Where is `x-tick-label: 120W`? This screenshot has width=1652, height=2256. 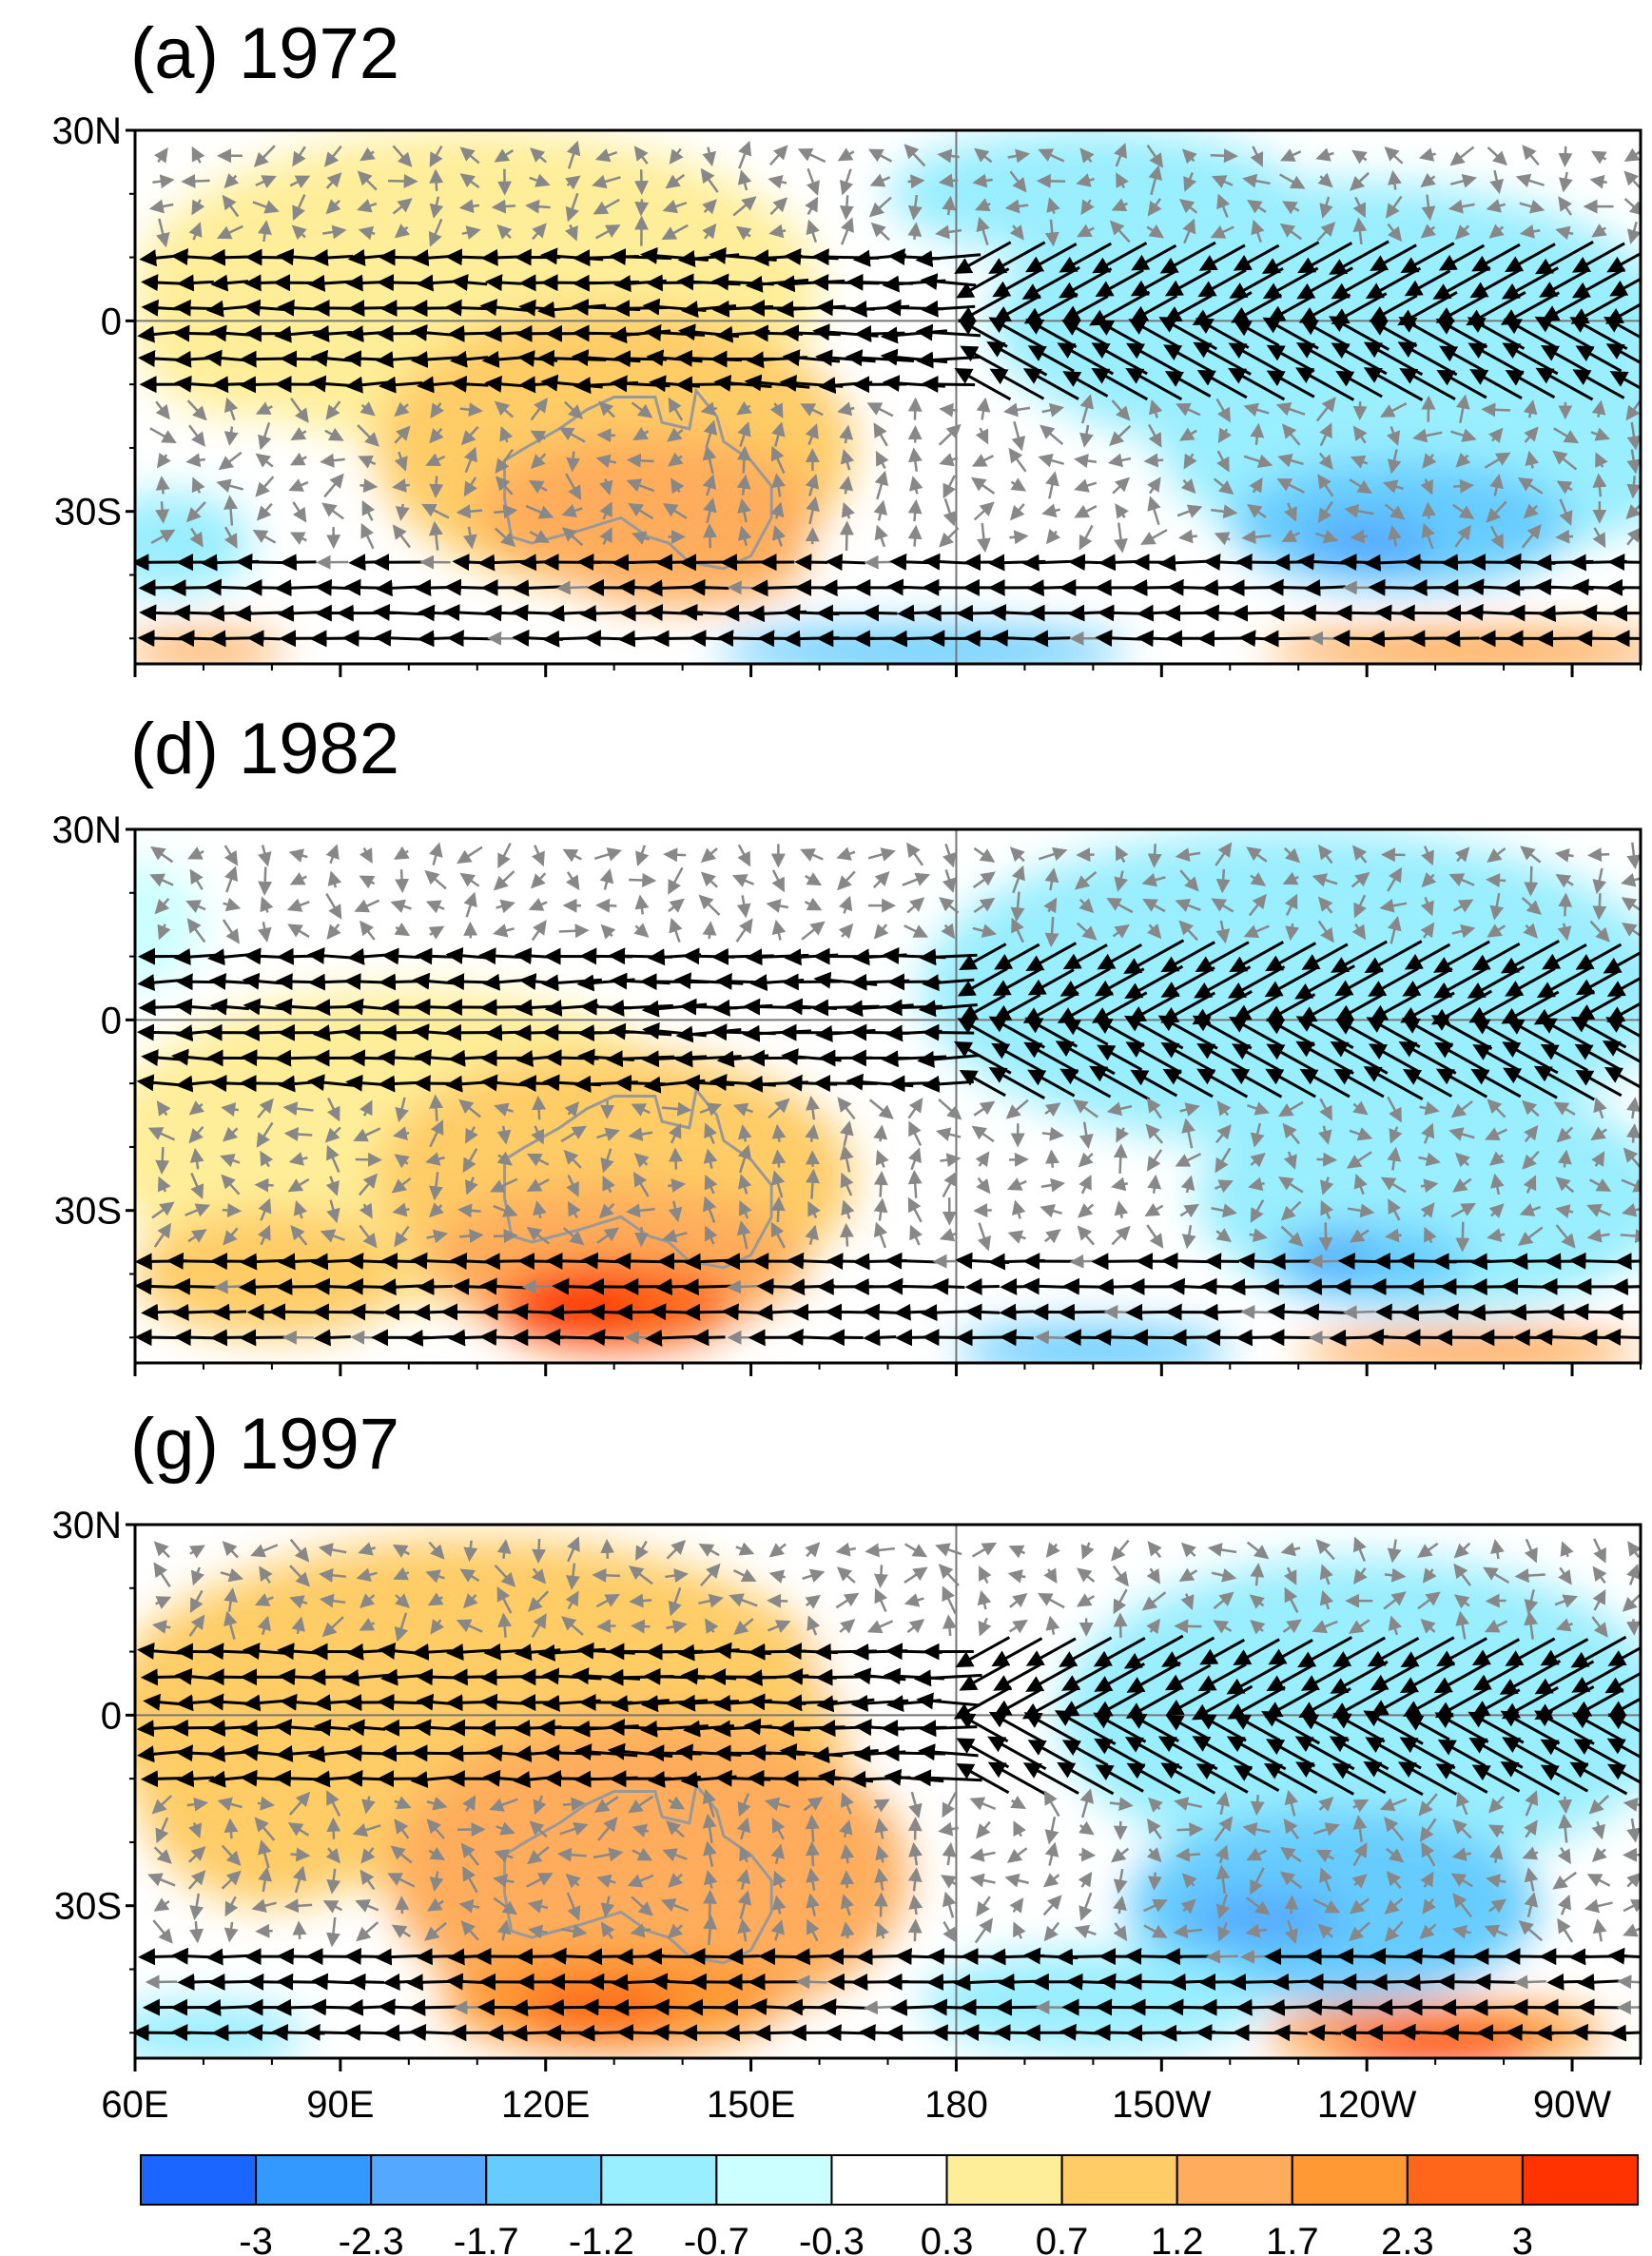 x-tick-label: 120W is located at coordinates (1367, 2105).